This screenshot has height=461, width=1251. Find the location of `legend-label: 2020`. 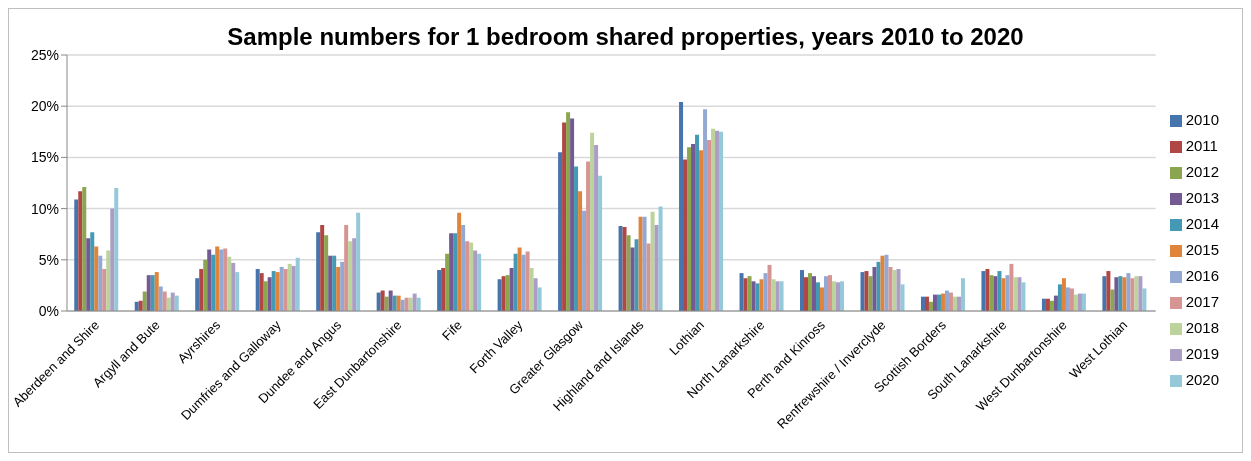

legend-label: 2020 is located at coordinates (1202, 379).